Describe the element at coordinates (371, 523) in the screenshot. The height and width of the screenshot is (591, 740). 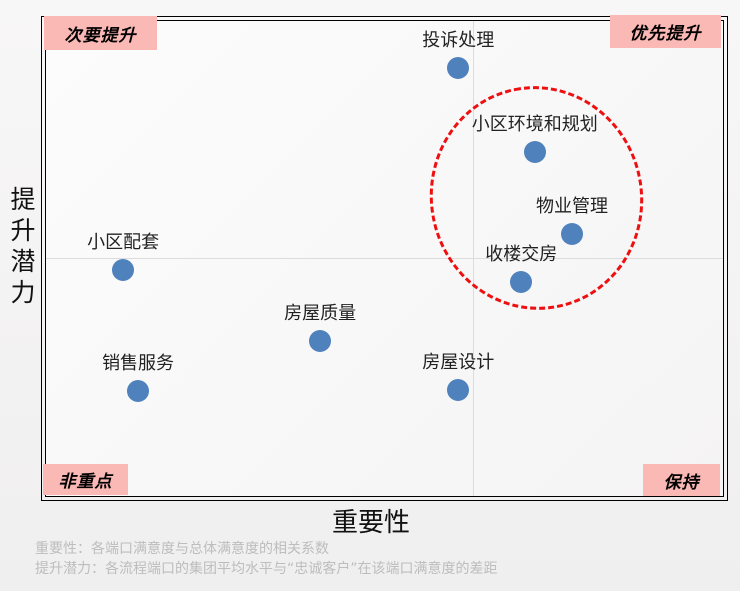
I see `x-axis-title: 重要性` at that location.